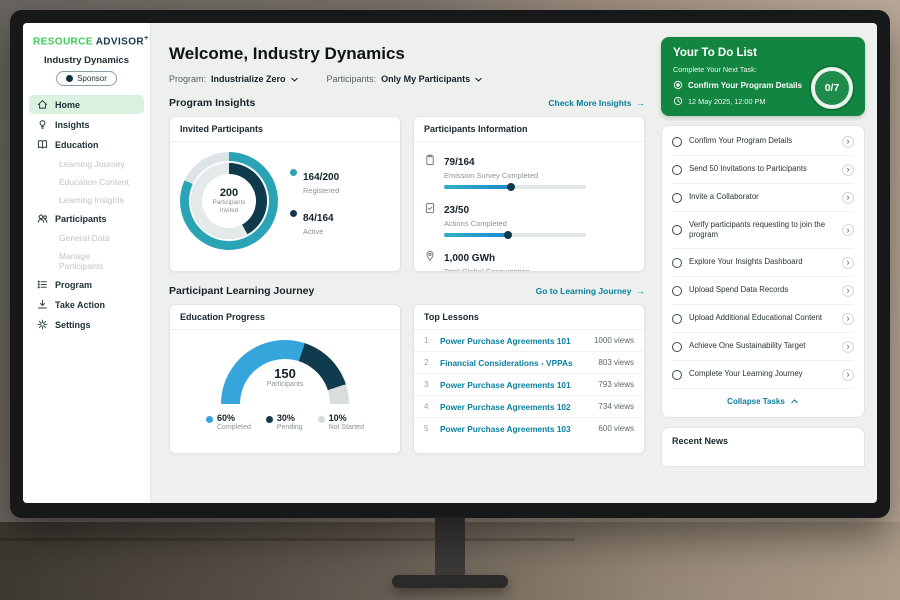  What do you see at coordinates (285, 373) in the screenshot?
I see `gauge-center-value: 150` at bounding box center [285, 373].